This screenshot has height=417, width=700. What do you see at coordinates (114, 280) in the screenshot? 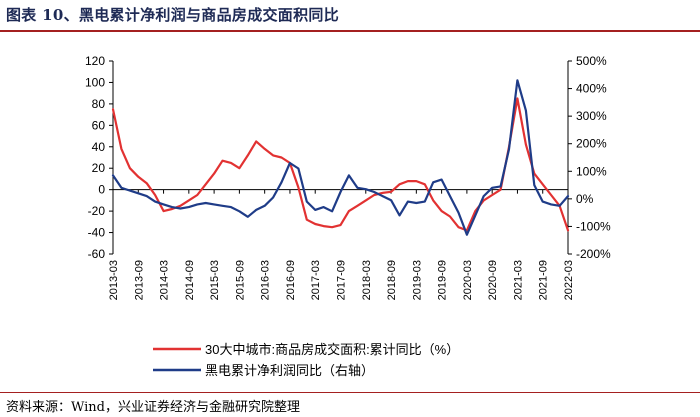
I see `x-axis-tick-label: 2013-03` at bounding box center [114, 280].